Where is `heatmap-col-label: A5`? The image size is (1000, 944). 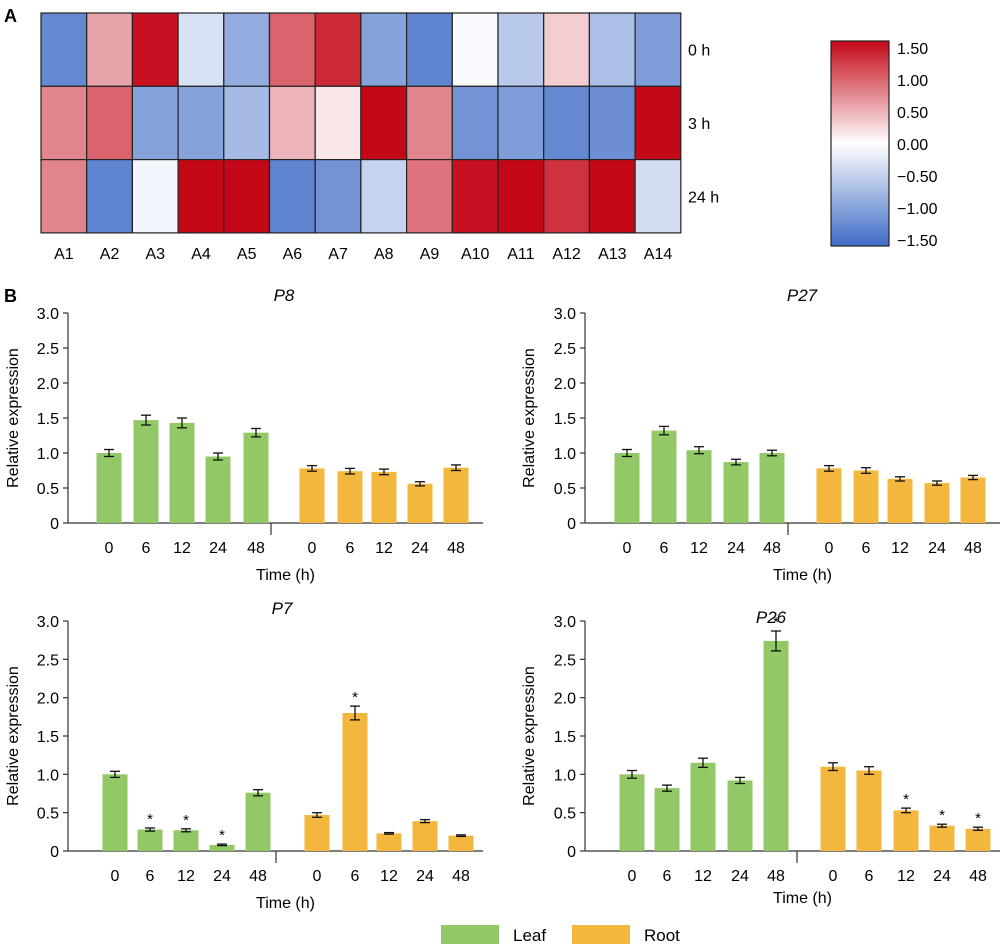
heatmap-col-label: A5 is located at coordinates (247, 254).